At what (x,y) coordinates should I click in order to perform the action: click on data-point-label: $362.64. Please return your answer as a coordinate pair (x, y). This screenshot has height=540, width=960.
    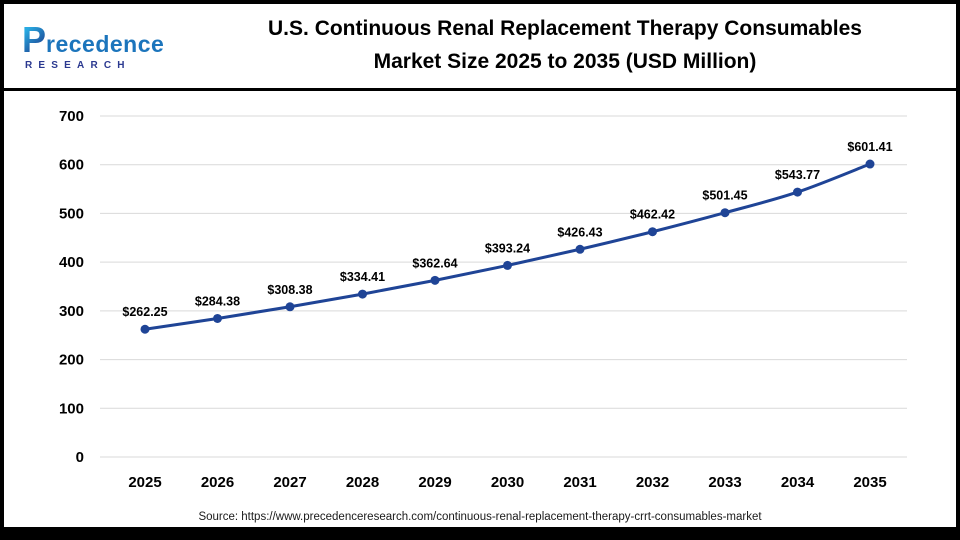
    Looking at the image, I should click on (434, 263).